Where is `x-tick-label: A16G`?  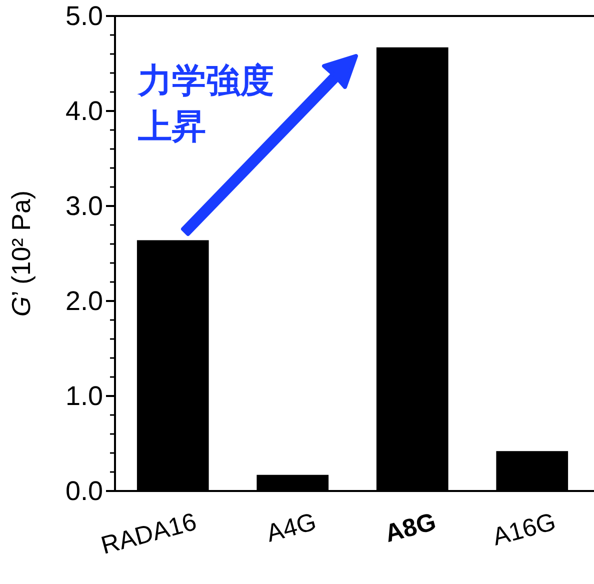 x-tick-label: A16G is located at coordinates (524, 530).